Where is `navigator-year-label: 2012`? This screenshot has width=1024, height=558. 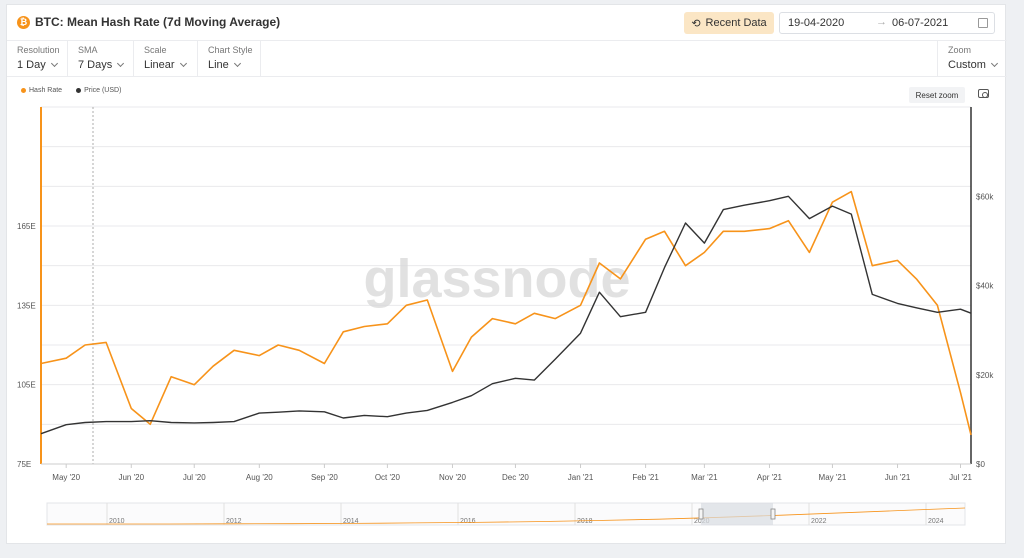 navigator-year-label: 2012 is located at coordinates (234, 521).